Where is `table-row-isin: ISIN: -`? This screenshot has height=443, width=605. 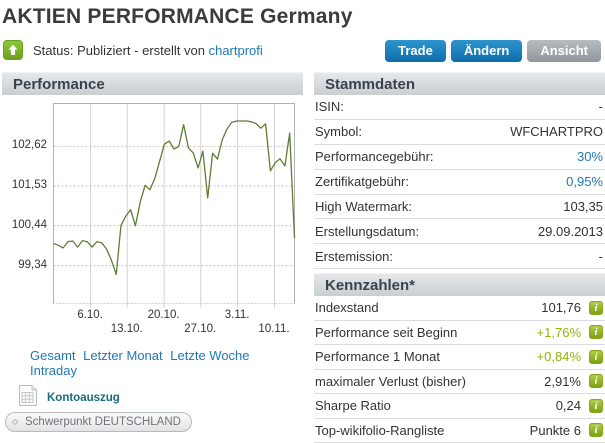
table-row-isin: ISIN: - is located at coordinates (459, 107).